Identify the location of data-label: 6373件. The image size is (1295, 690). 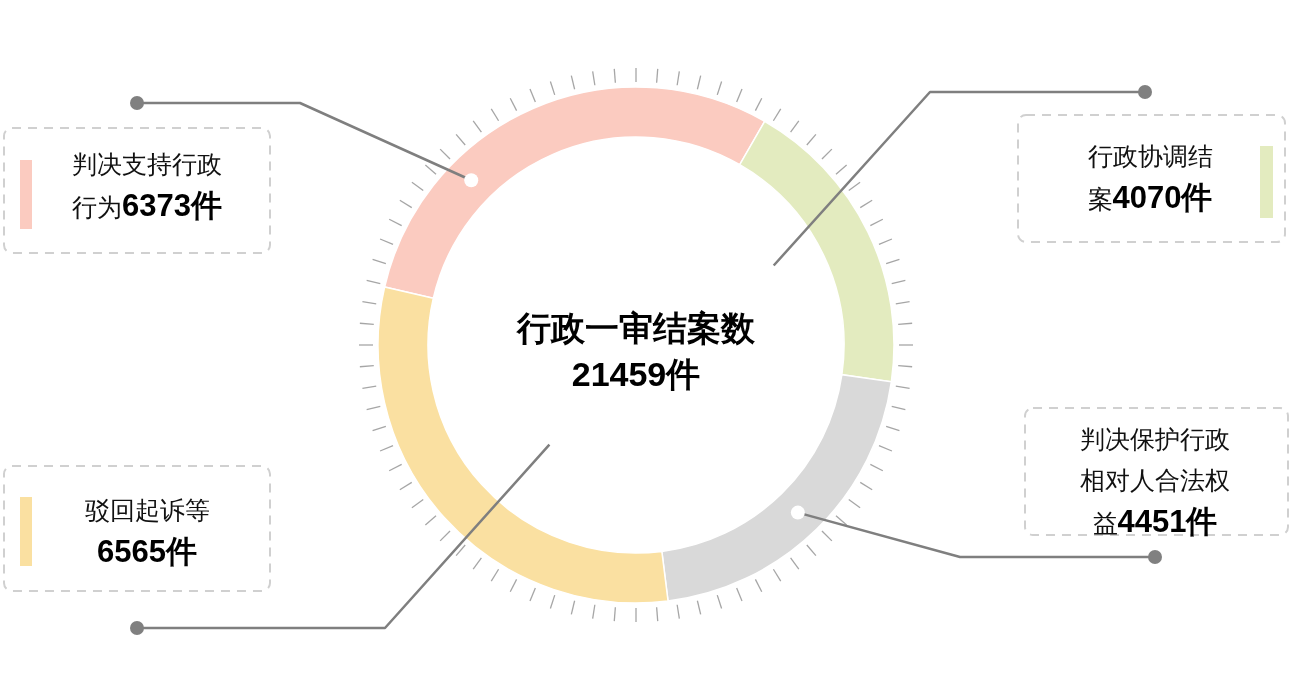
(172, 205).